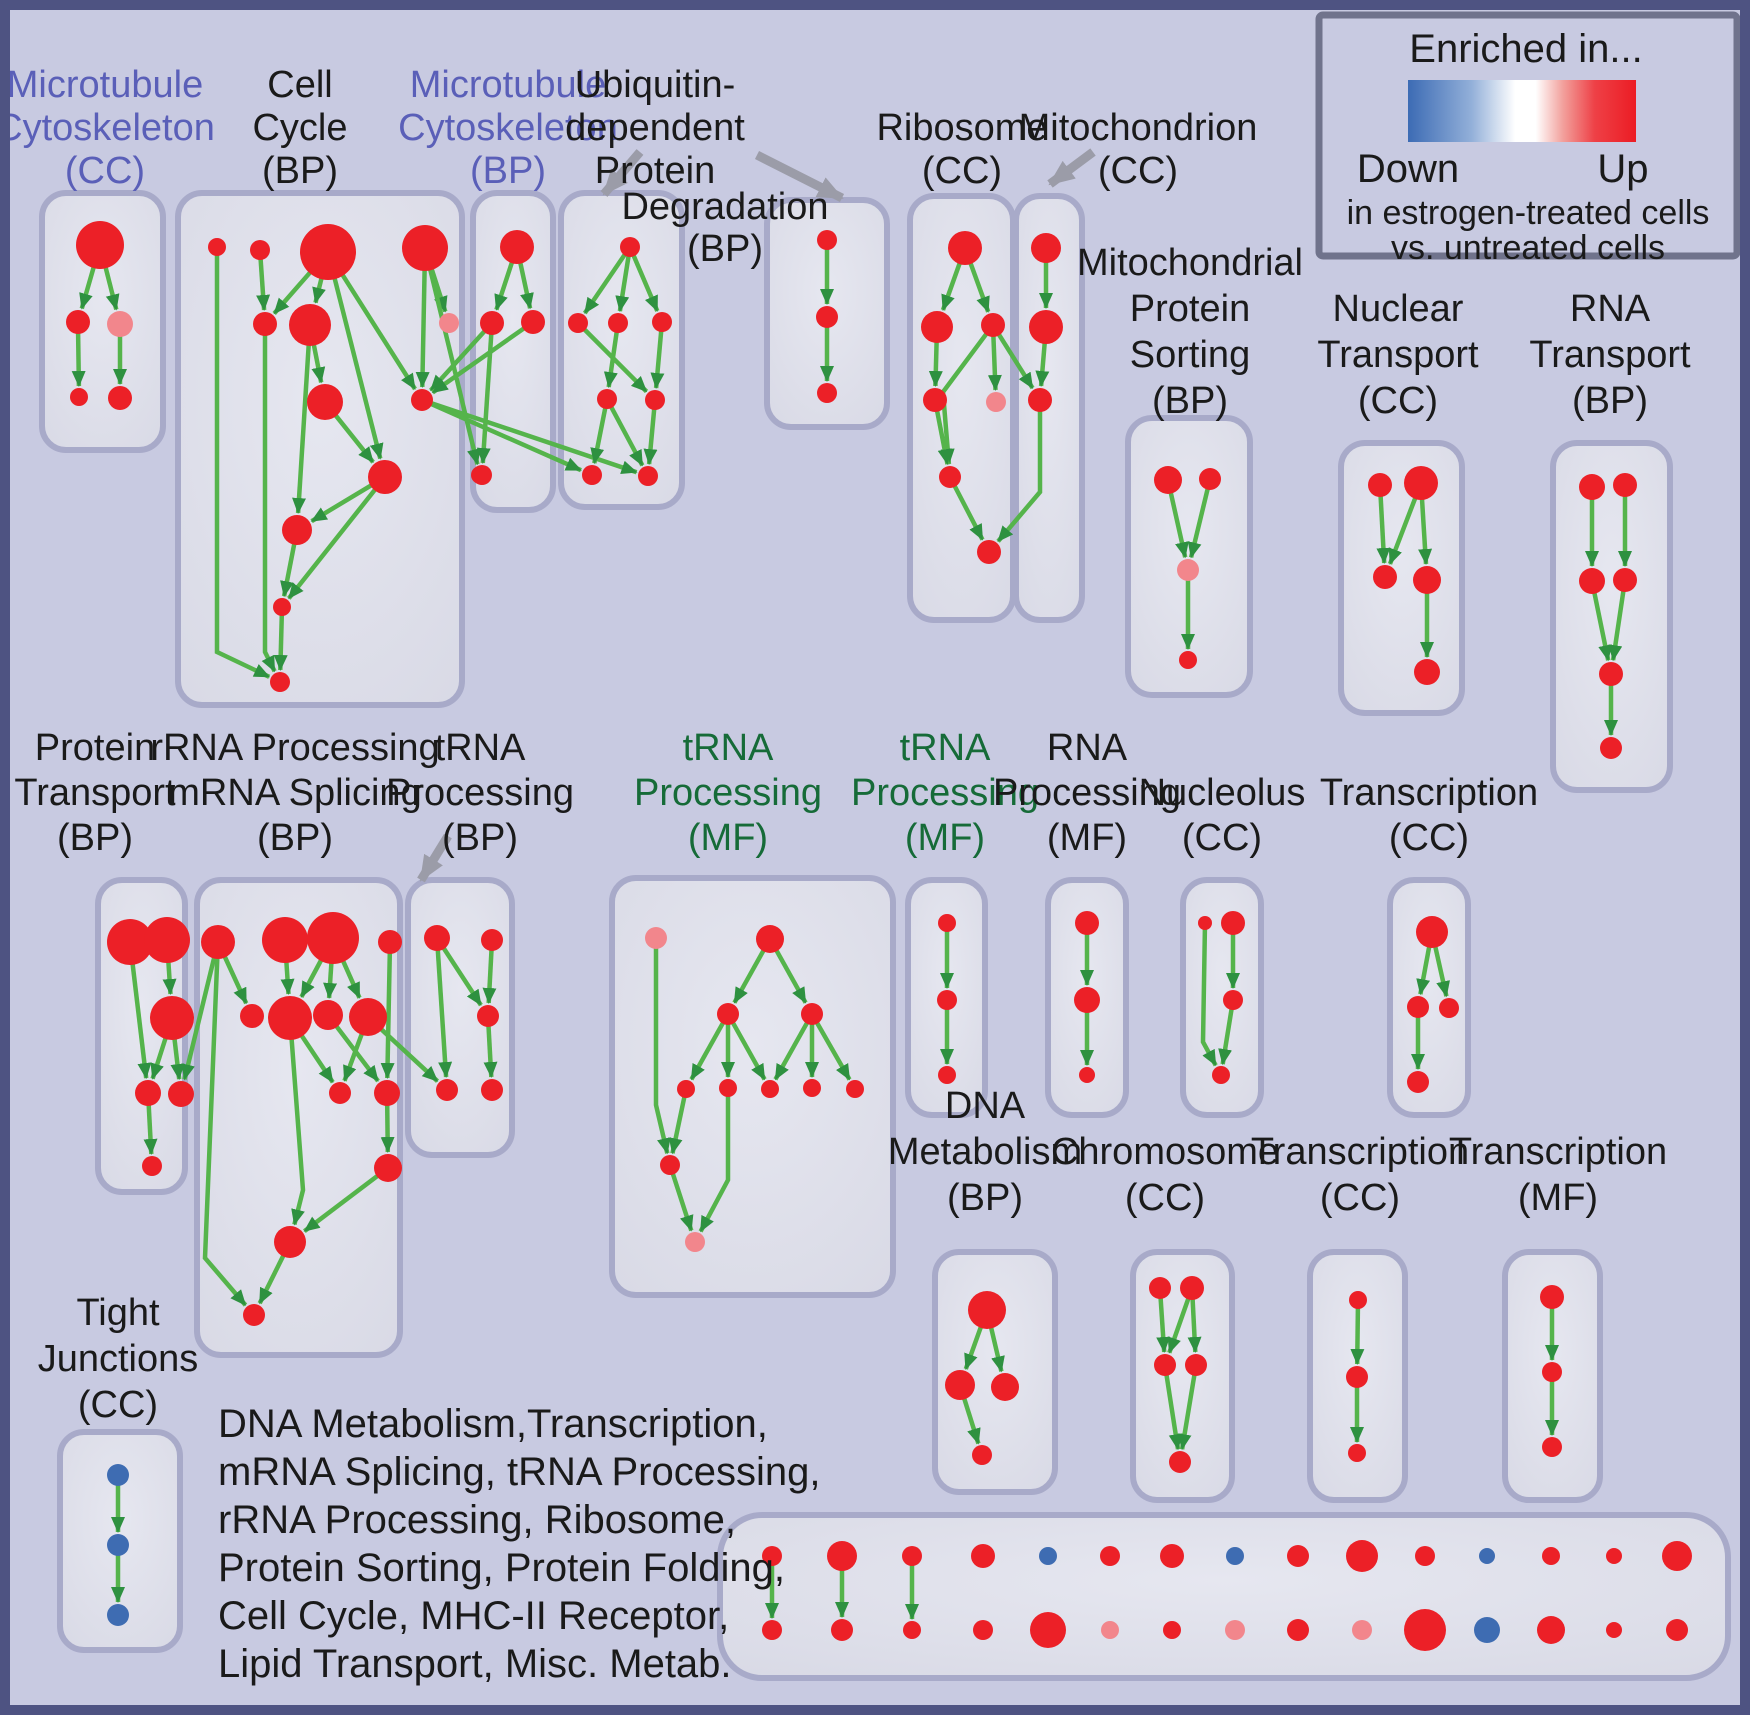  Describe the element at coordinates (662, 322) in the screenshot. I see `node-ubq_3-up` at that location.